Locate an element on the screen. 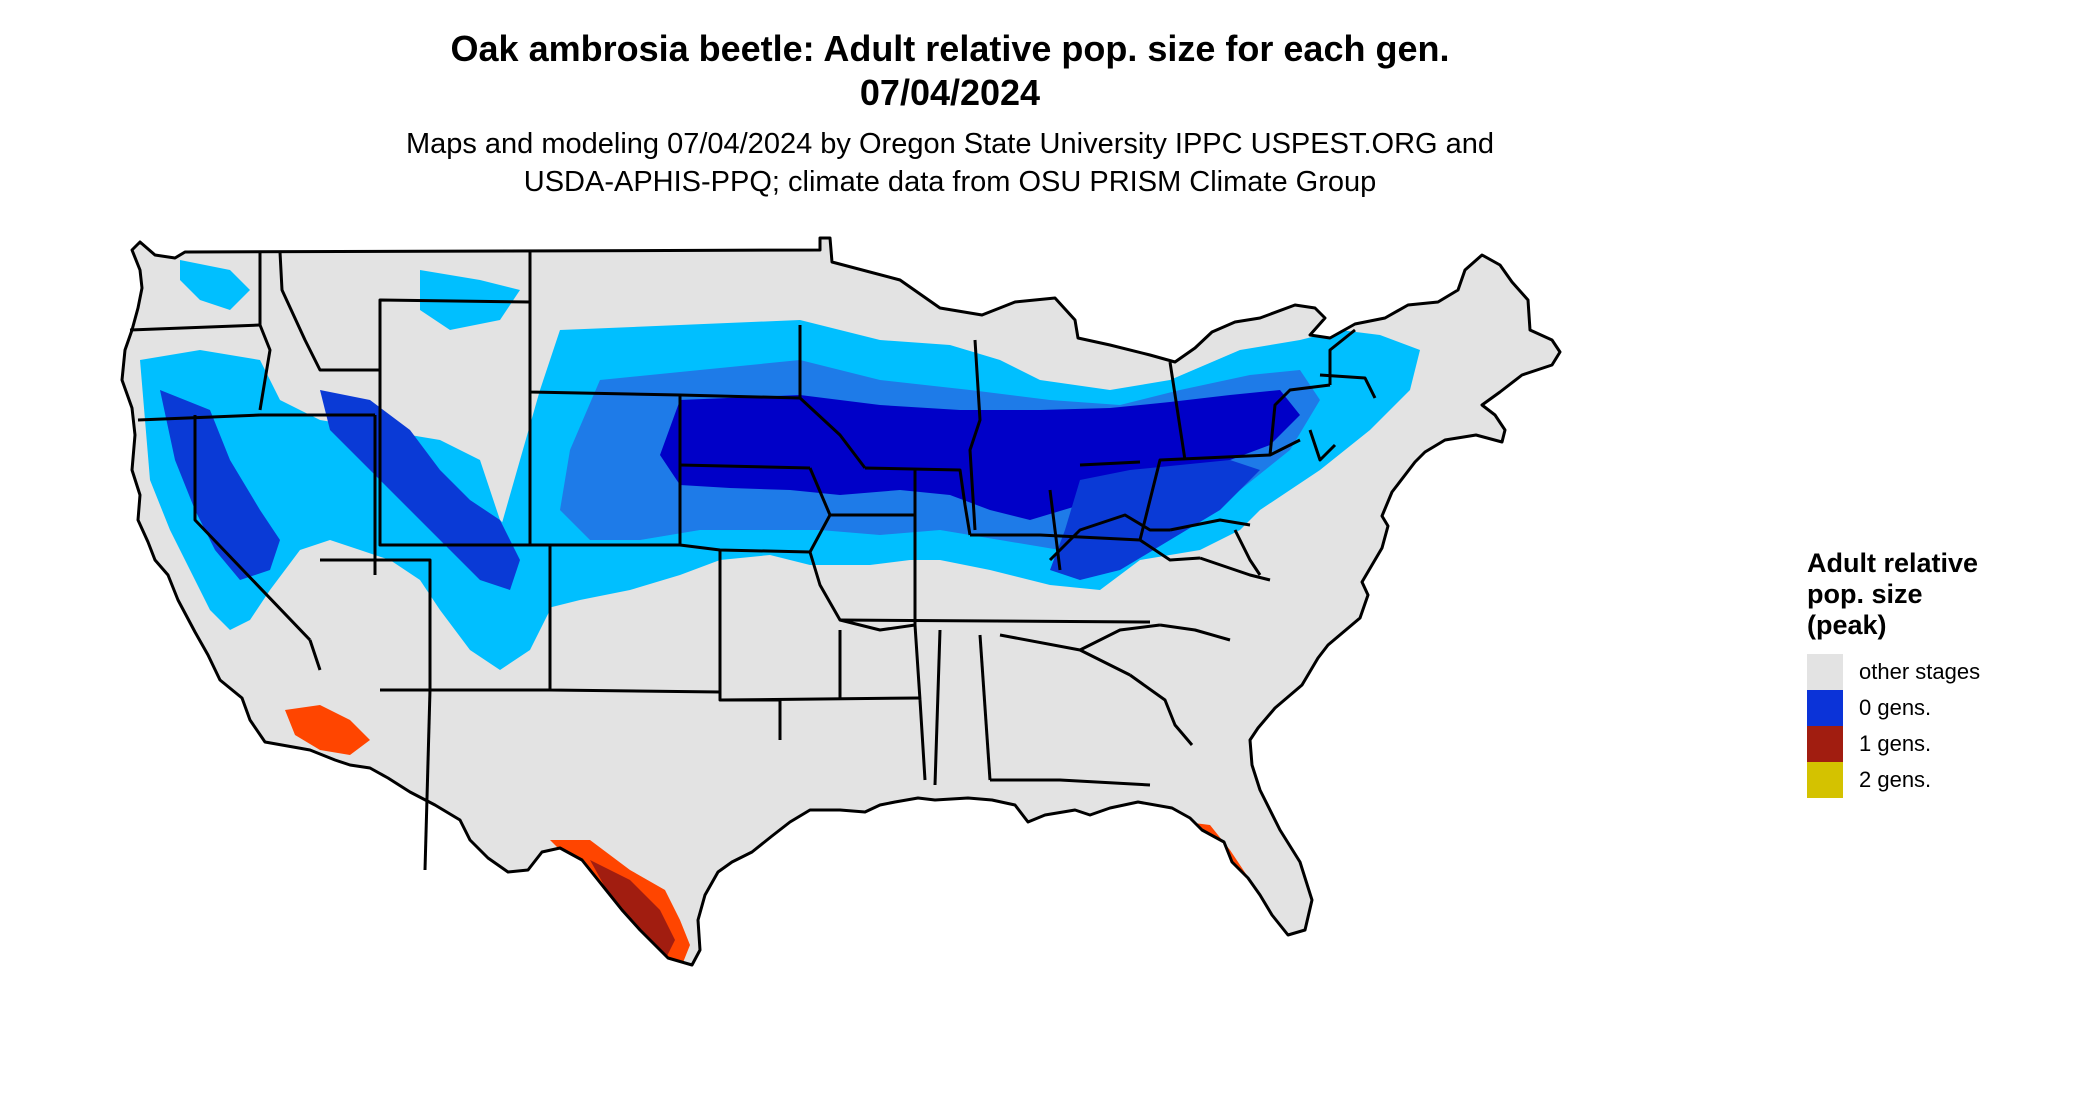  legend-label-1-gens: 1 gens. is located at coordinates (1895, 743).